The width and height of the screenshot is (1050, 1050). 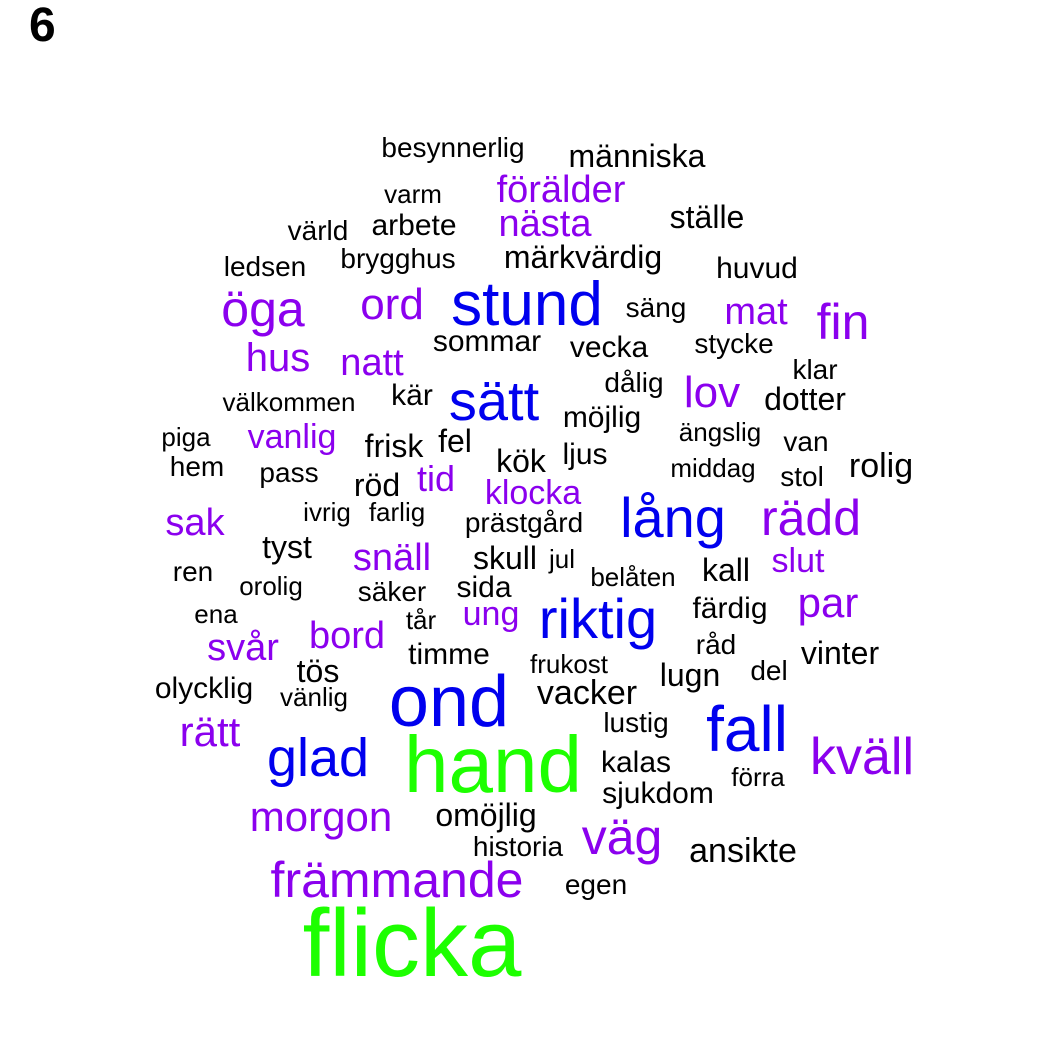 What do you see at coordinates (690, 675) in the screenshot?
I see `word: lugn` at bounding box center [690, 675].